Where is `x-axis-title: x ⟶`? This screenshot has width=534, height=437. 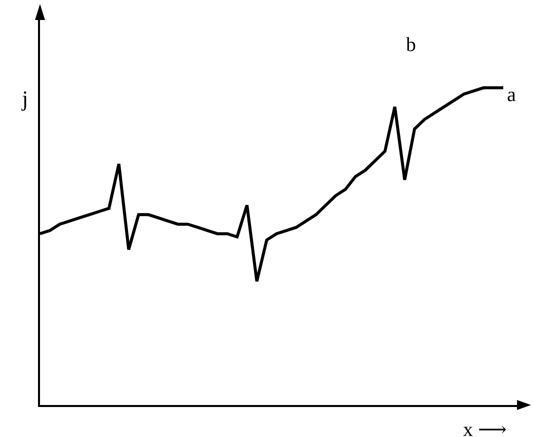 x-axis-title: x ⟶ is located at coordinates (485, 428).